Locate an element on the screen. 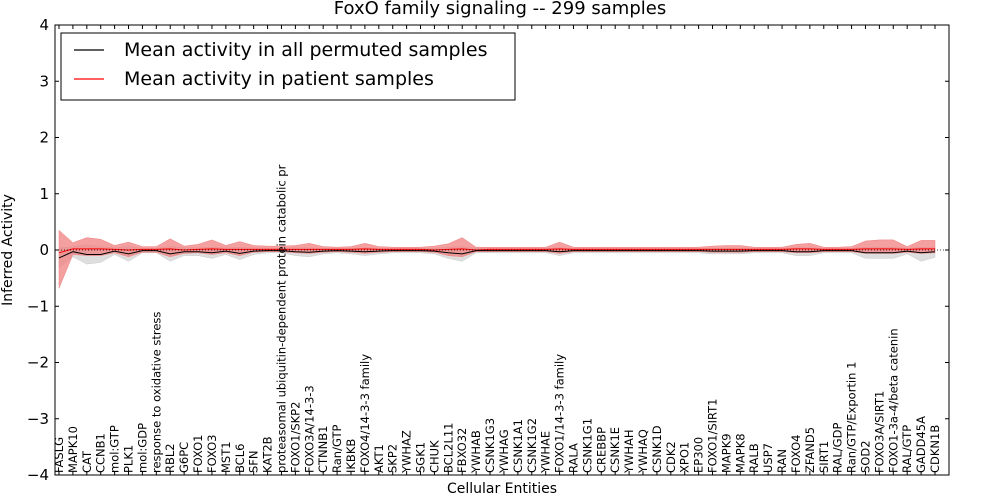  x-tick-label: FBXO32 is located at coordinates (462, 450).